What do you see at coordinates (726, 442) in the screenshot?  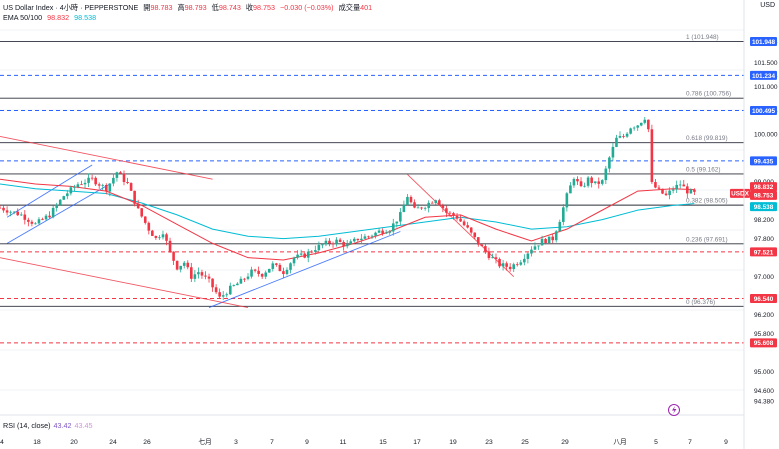 I see `time-tick-label: 9` at bounding box center [726, 442].